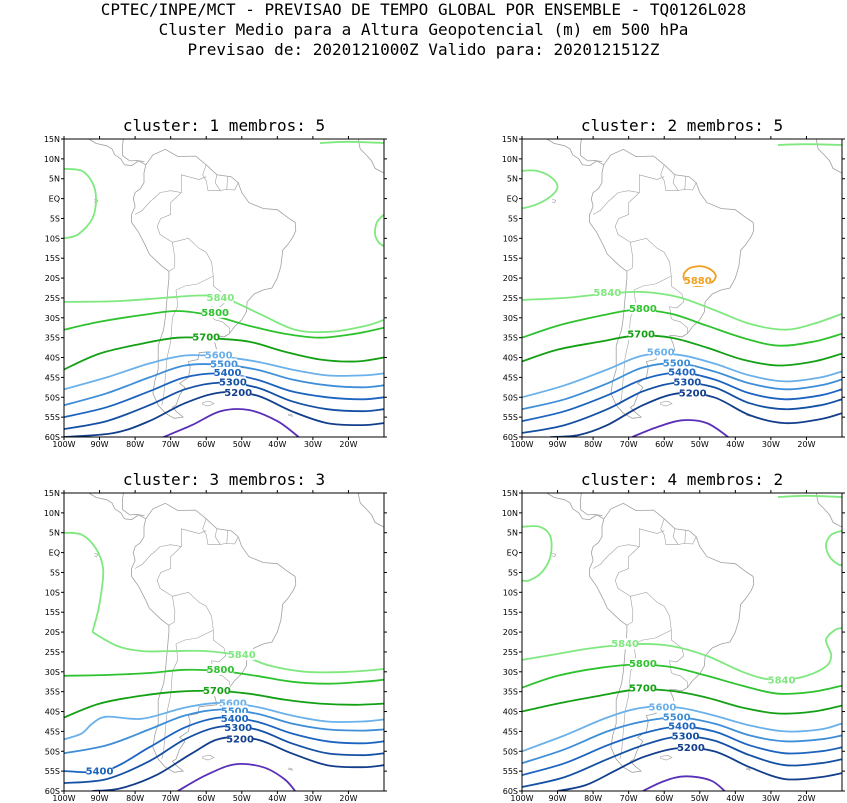  What do you see at coordinates (208, 757) in the screenshot?
I see `island` at bounding box center [208, 757].